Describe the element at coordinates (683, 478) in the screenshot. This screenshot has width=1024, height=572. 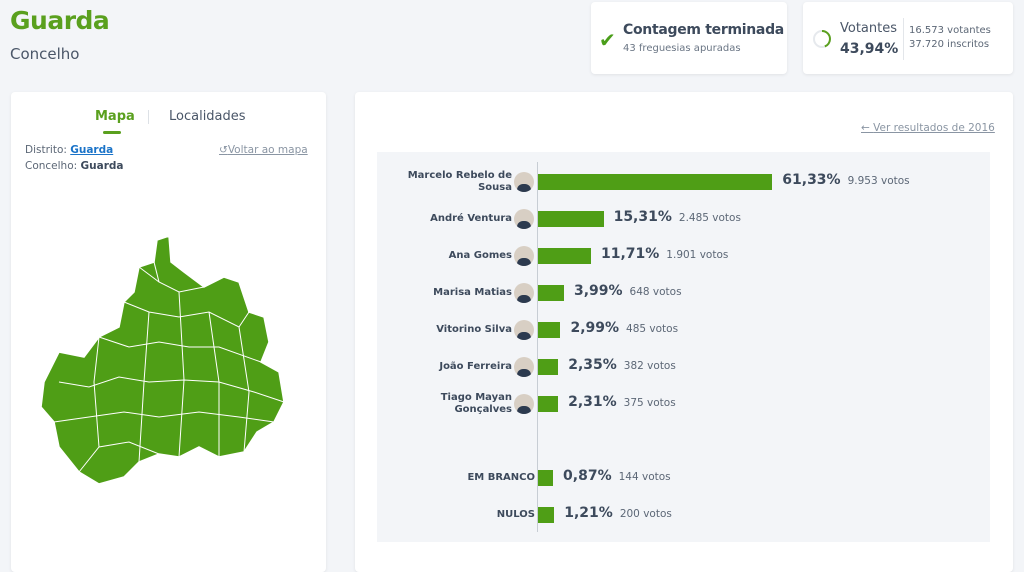
I see `result-row: EM BRANCO 0,87% 144 votos` at that location.